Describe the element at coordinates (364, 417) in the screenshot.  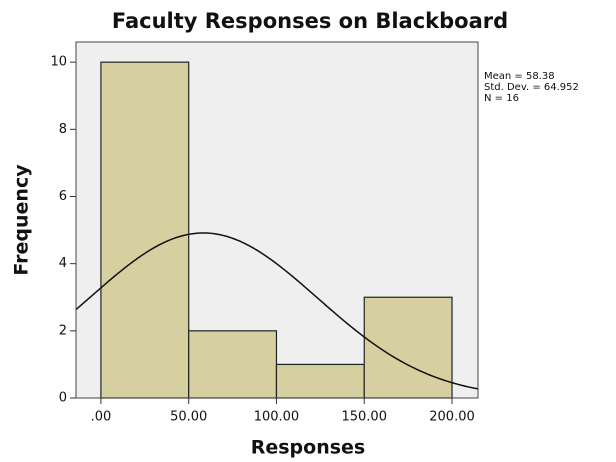
I see `x-tick-label: 150.00` at that location.